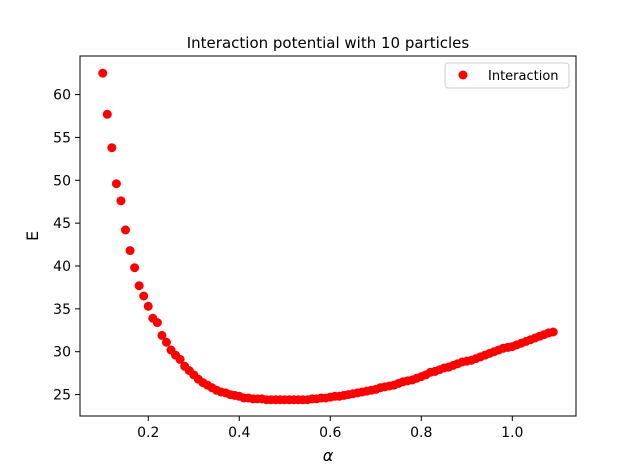 The height and width of the screenshot is (468, 640). Describe the element at coordinates (62, 138) in the screenshot. I see `y-tick-label: 55` at that location.